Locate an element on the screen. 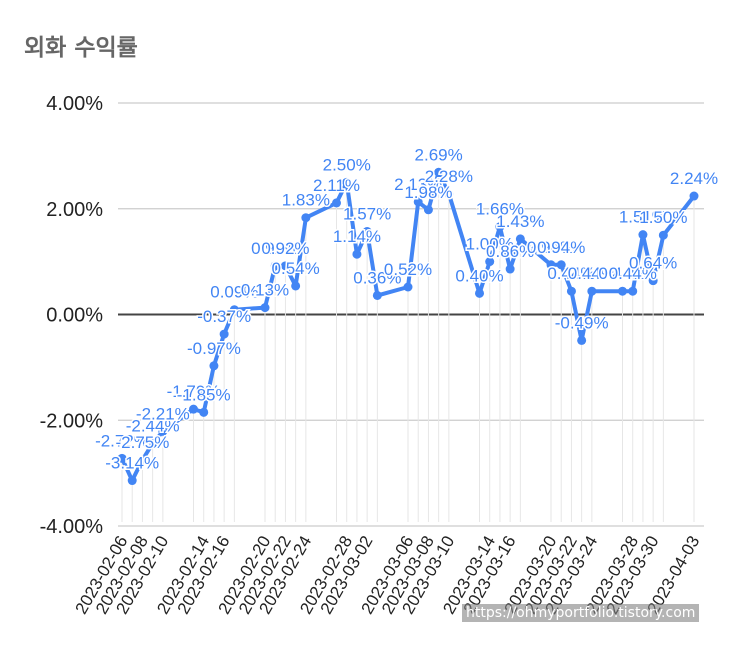 This screenshot has width=736, height=669. y-tick-label: 4.00% is located at coordinates (74, 104).